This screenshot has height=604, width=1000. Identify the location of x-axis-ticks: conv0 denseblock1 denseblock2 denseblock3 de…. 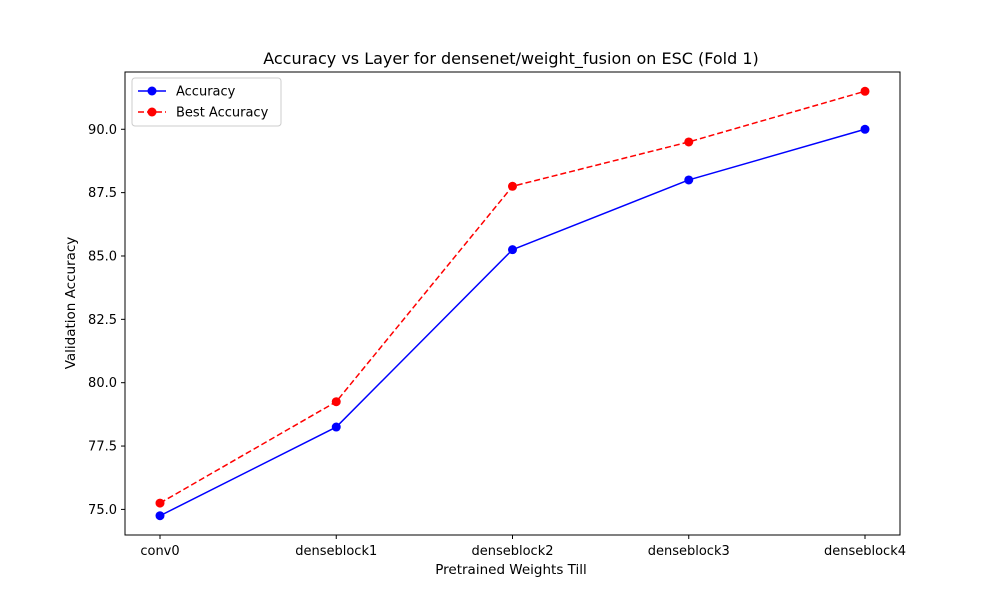
(523, 547).